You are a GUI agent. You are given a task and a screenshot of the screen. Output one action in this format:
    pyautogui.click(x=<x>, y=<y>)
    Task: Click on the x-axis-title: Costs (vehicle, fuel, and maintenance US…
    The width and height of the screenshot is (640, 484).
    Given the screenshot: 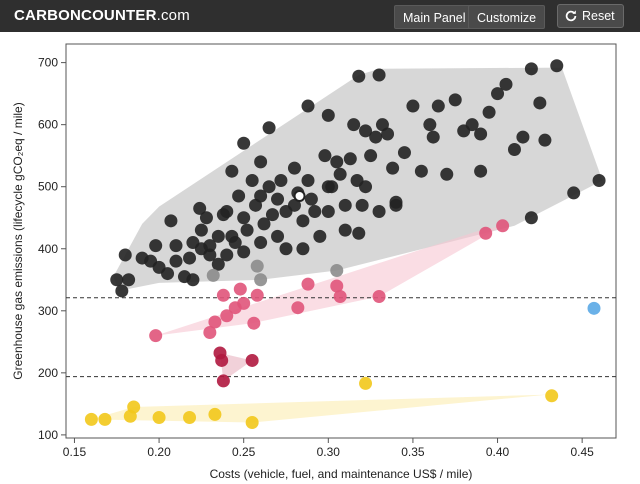 What is the action you would take?
    pyautogui.click(x=341, y=474)
    